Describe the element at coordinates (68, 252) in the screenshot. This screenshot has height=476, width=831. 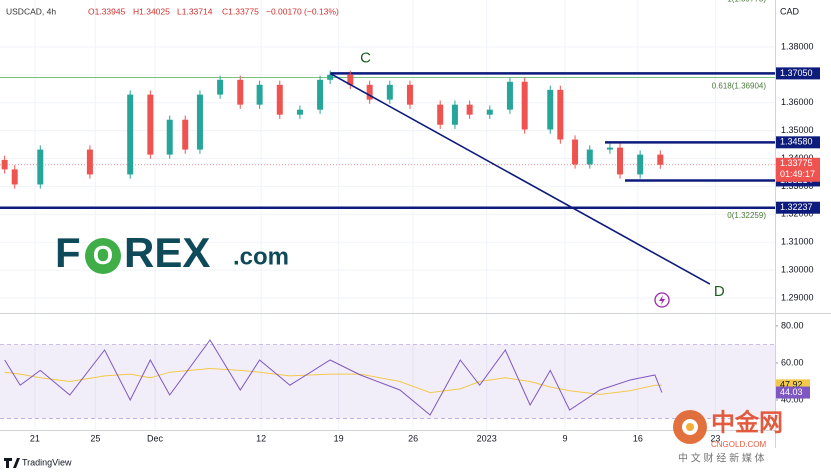
I see `logo-f: F` at that location.